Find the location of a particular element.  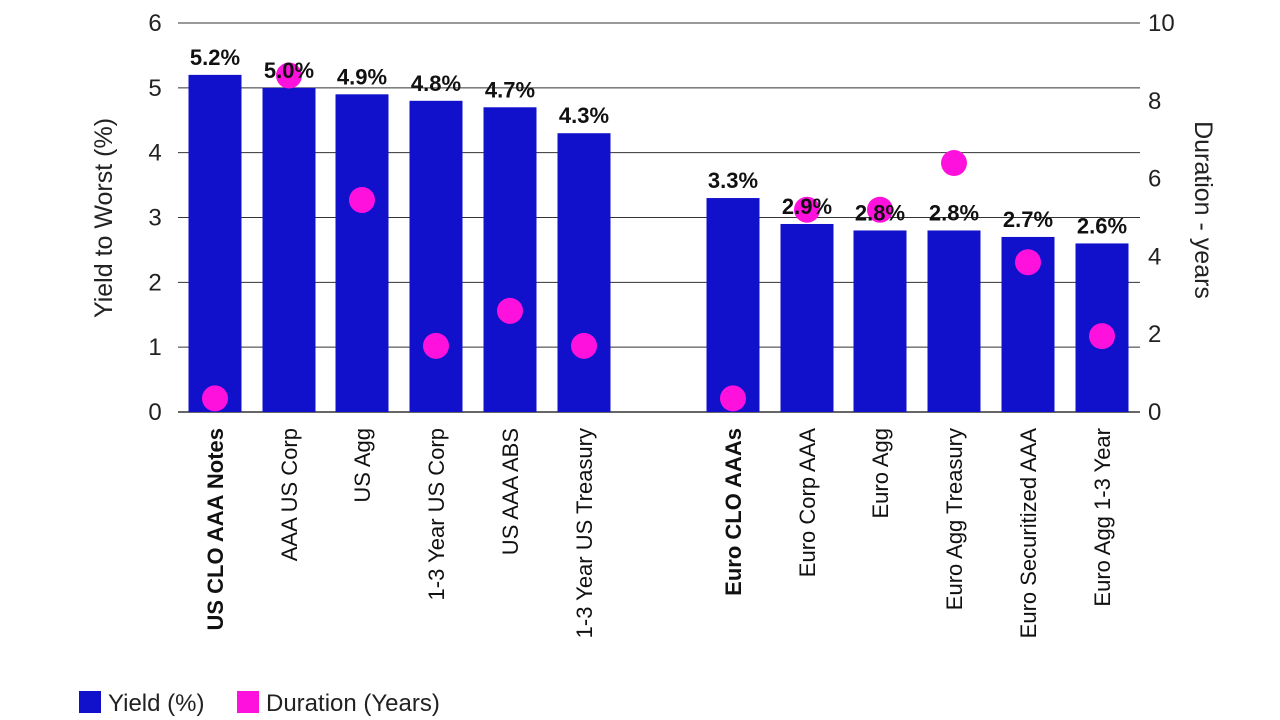

yield-data-label: 4.9% is located at coordinates (362, 76).